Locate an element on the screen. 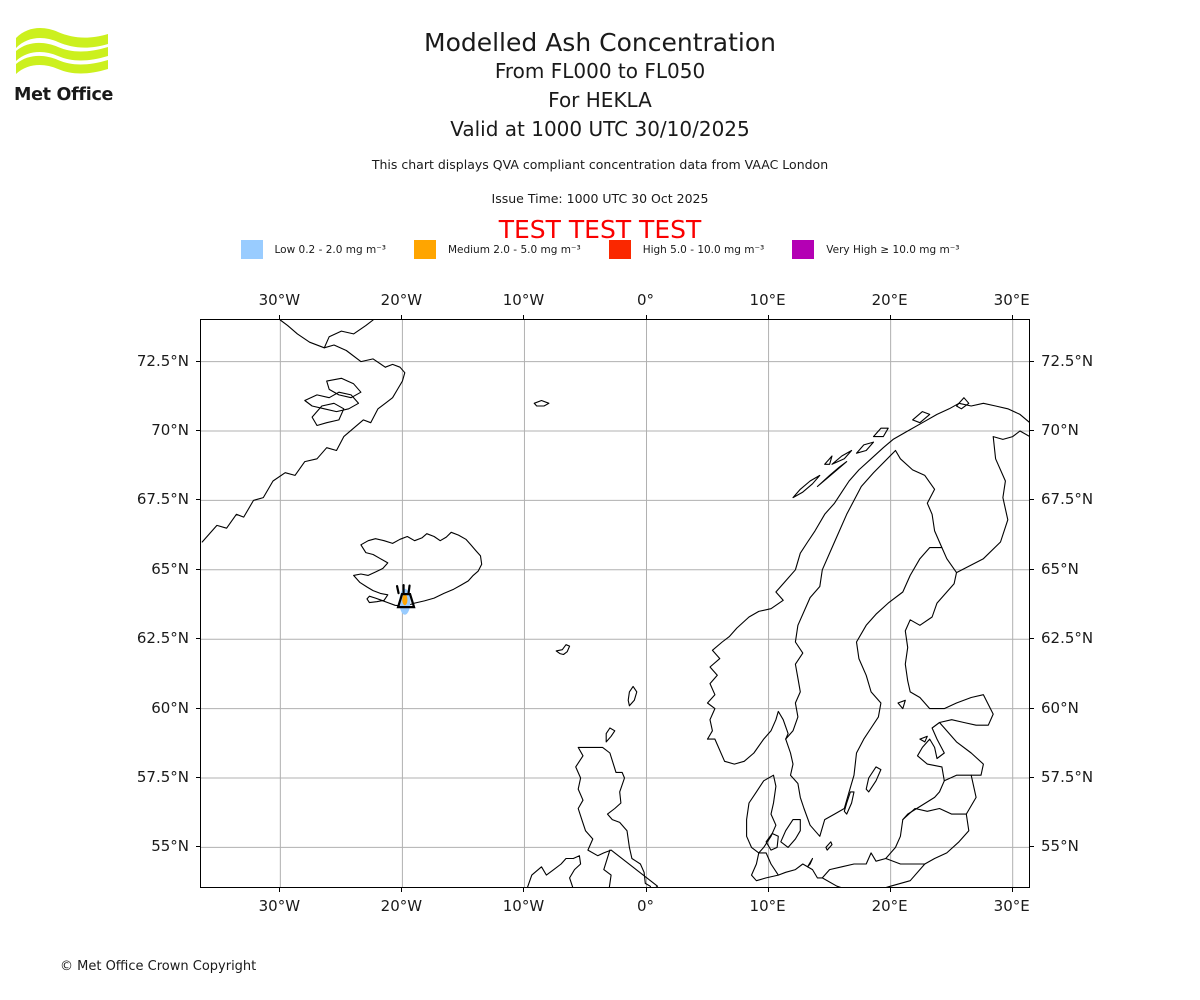  coastline-bothnia-island is located at coordinates (901, 704).